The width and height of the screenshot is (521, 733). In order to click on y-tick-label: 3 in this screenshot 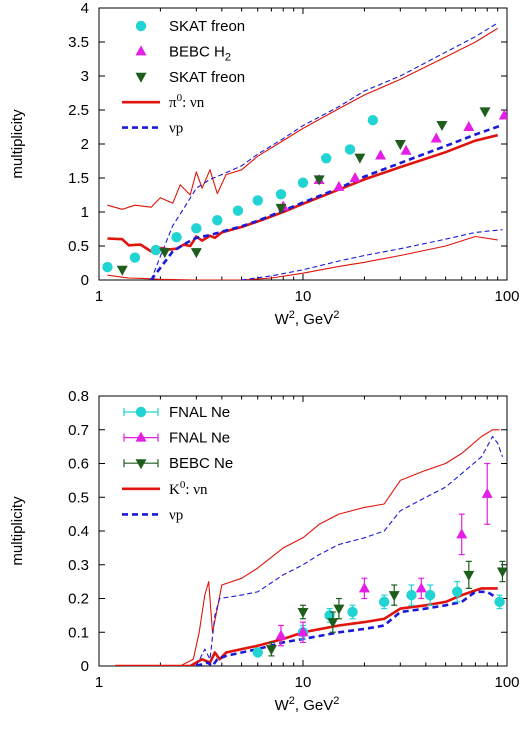, I will do `click(85, 76)`.